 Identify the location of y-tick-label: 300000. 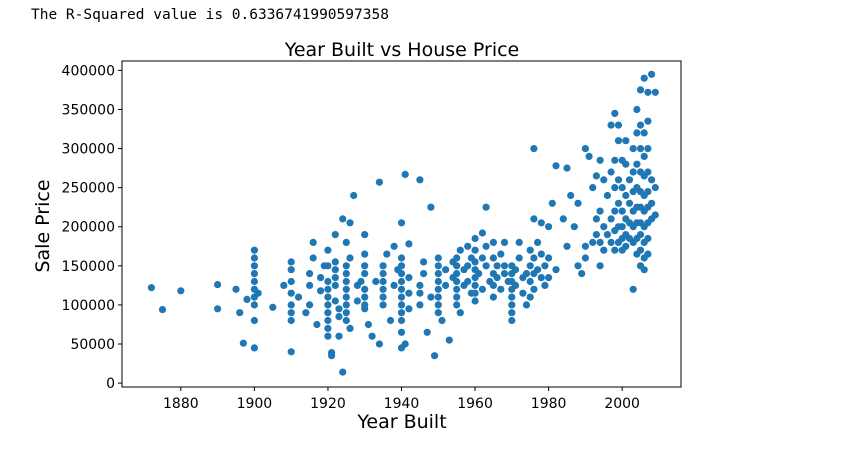
(88, 150).